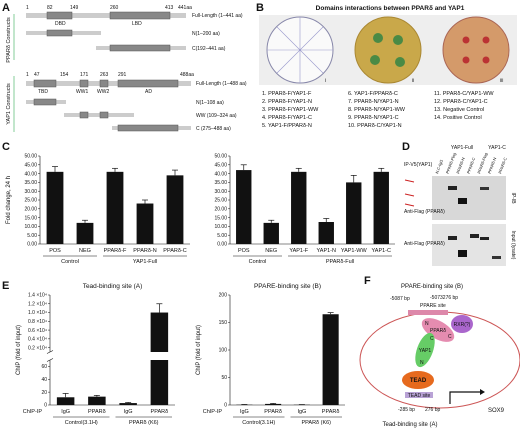 The height and width of the screenshot is (434, 520). I want to click on y-axis-label: Fold change, 24 h, so click(9, 200).